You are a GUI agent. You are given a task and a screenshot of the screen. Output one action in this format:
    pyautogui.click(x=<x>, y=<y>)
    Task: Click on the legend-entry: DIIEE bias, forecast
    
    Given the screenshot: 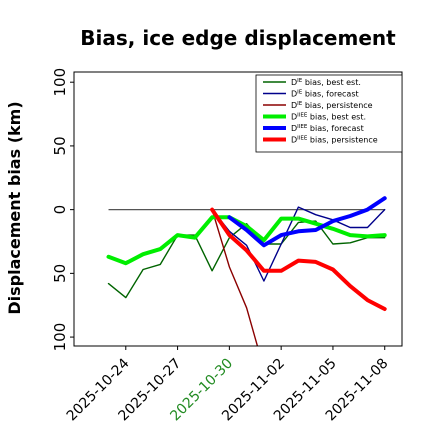 What is the action you would take?
    pyautogui.click(x=327, y=128)
    